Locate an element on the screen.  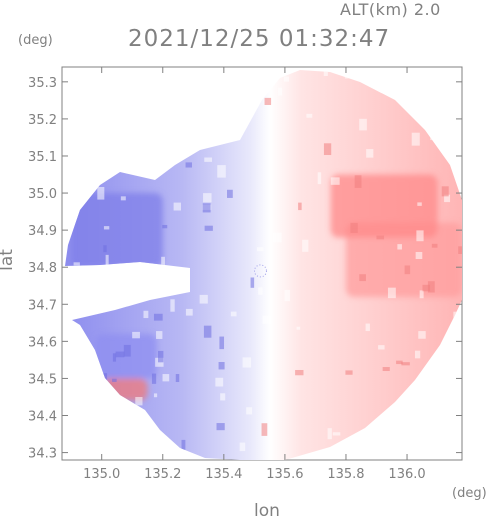
y-tick-label: 35.2 is located at coordinates (42, 120).